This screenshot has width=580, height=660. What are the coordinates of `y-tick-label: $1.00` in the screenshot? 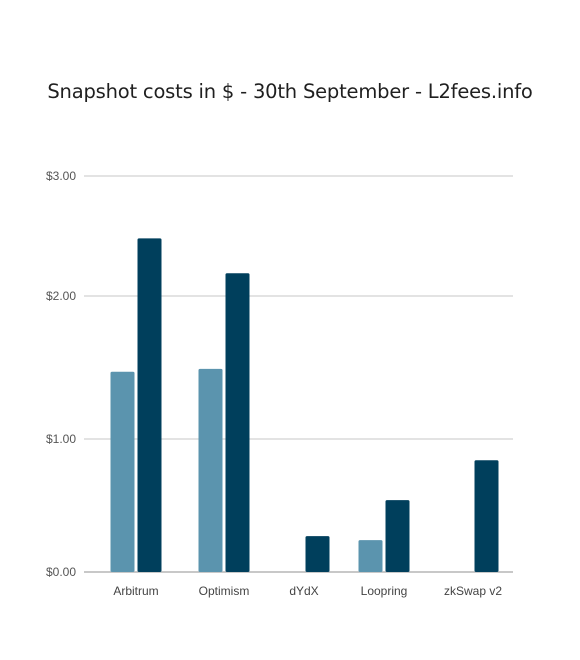 It's located at (61, 439).